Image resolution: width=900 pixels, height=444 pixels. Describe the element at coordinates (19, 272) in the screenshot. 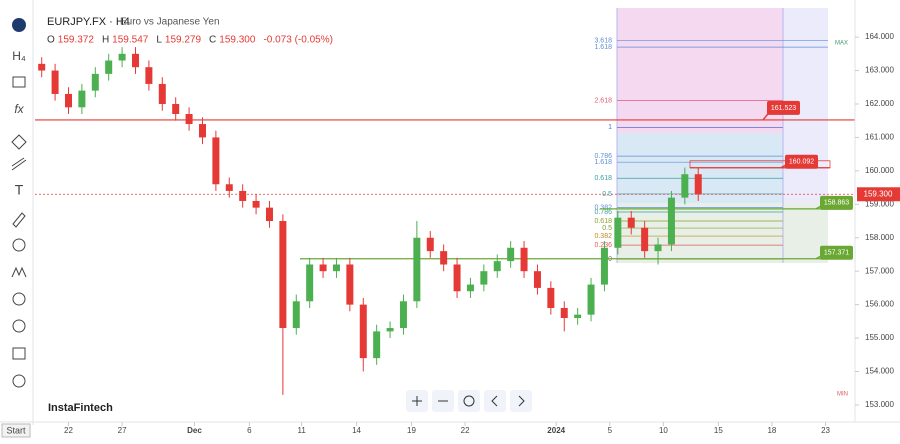

I see `tool-patterns` at that location.